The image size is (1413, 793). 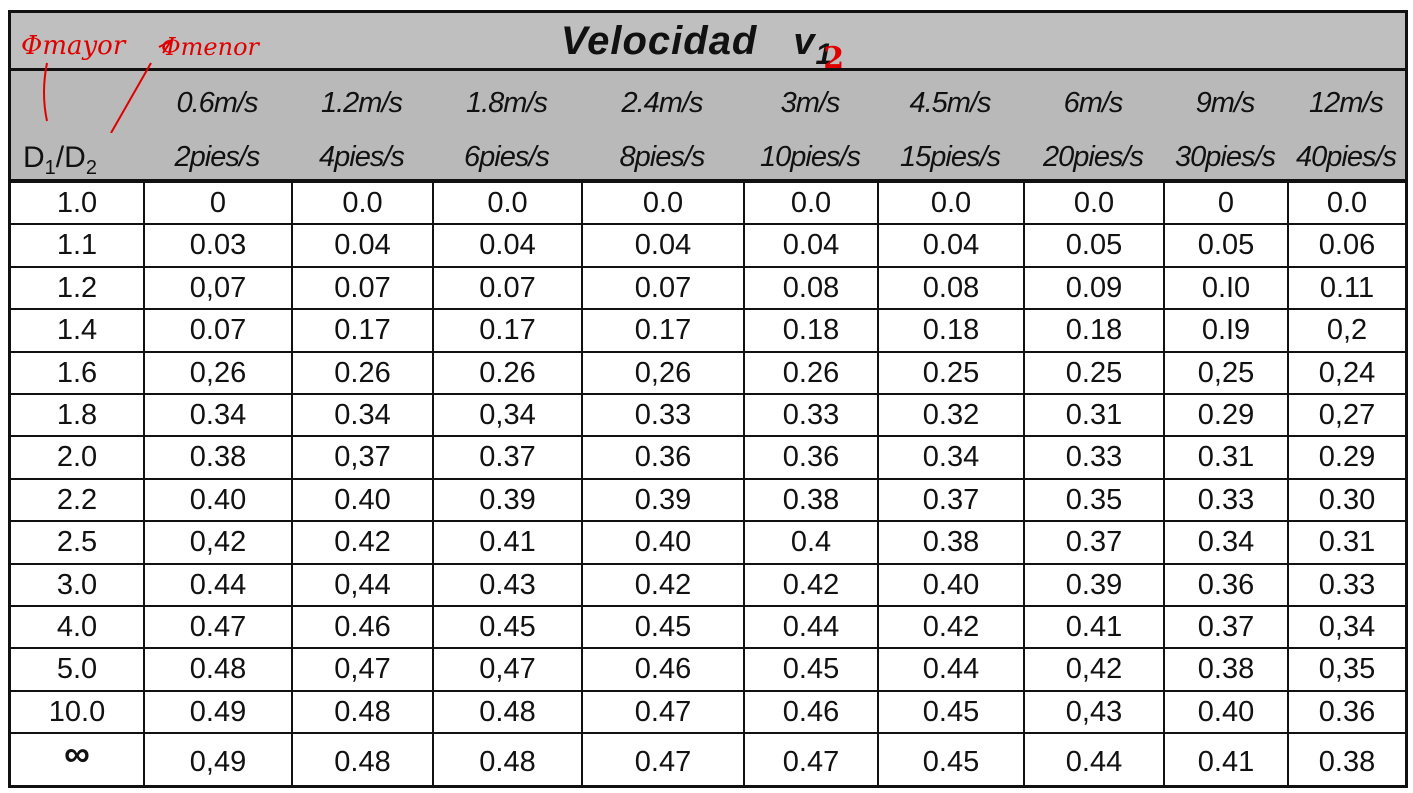 What do you see at coordinates (659, 41) in the screenshot?
I see `title-label: Velocidad` at bounding box center [659, 41].